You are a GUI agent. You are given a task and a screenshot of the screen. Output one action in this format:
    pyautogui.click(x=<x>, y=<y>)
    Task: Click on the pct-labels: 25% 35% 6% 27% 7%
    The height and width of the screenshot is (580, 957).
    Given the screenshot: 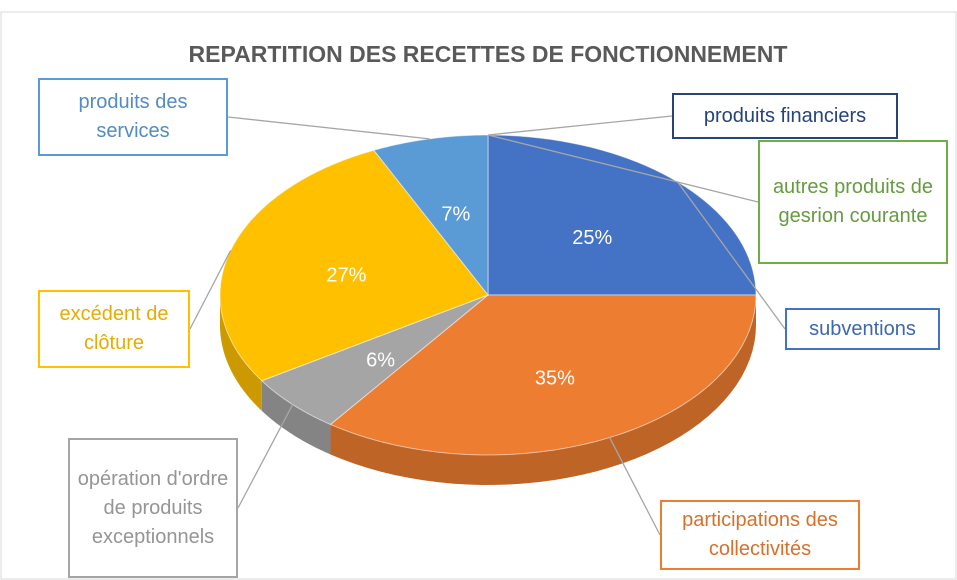 What is the action you would take?
    pyautogui.click(x=469, y=296)
    